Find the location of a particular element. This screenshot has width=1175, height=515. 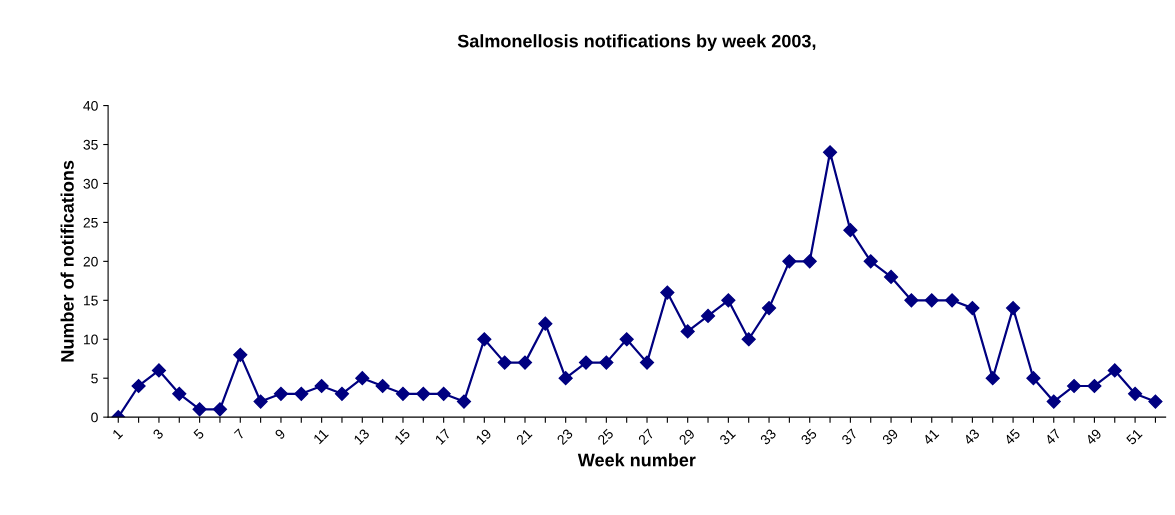

x-tick-label: 9 is located at coordinates (280, 434).